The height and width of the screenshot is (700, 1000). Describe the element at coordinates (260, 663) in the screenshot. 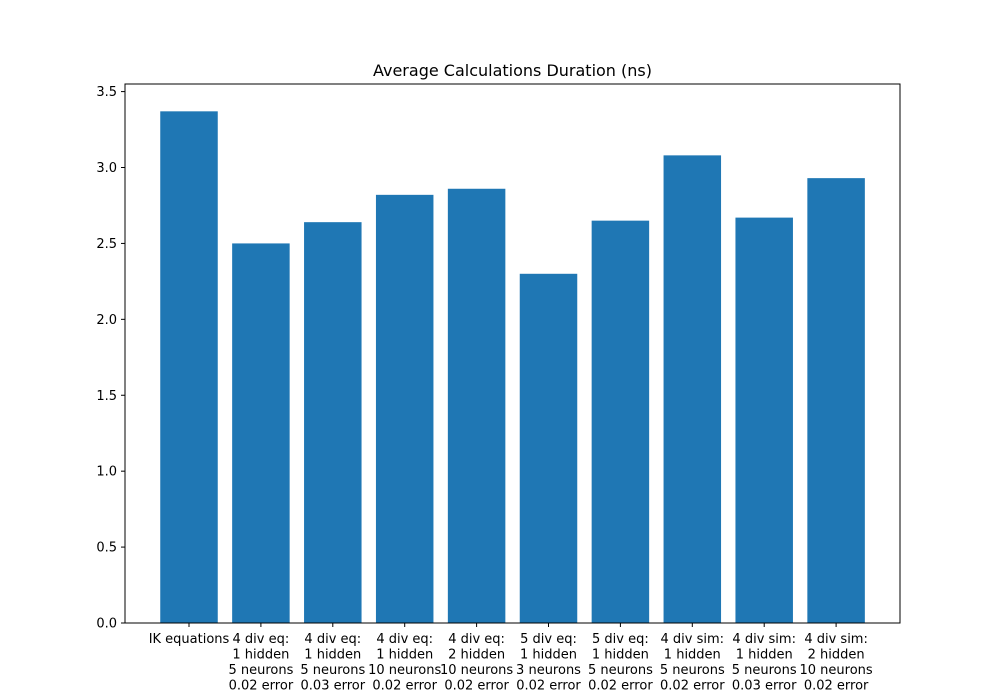

I see `x-tick-label-1: 4 div eq: 1 hidden 5 neurons 0.02 error` at that location.